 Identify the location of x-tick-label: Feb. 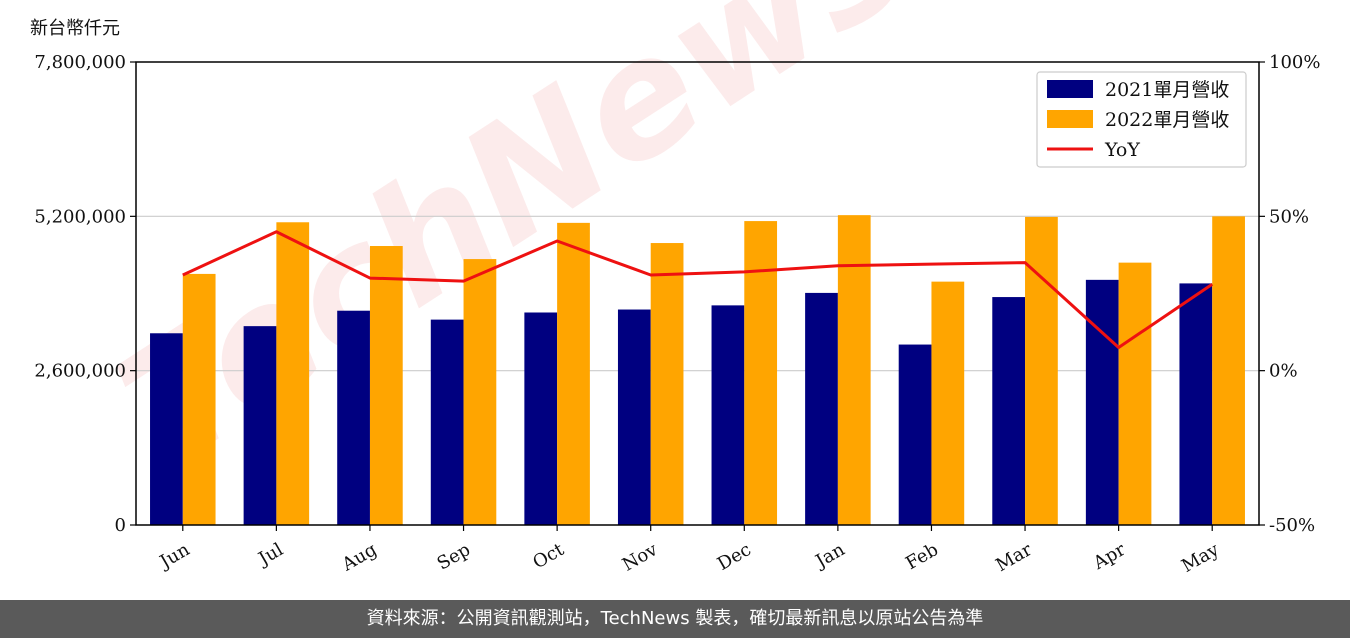
(922, 556).